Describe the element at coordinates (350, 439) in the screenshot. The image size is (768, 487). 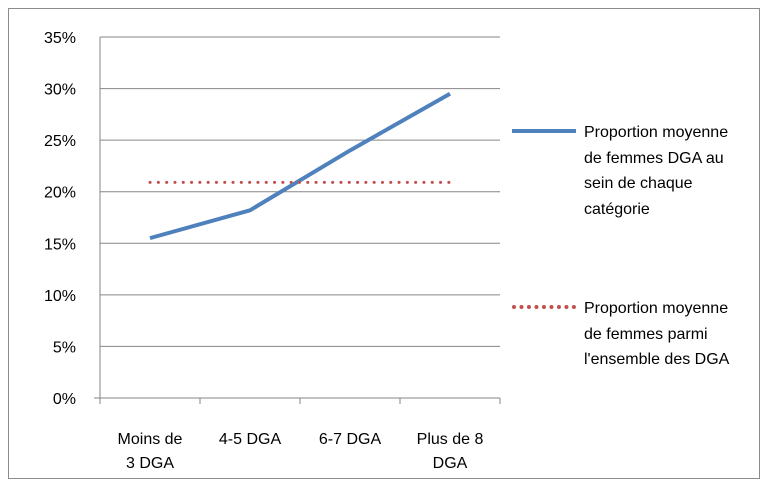
I see `x-tick-label: 6-7 DGA` at that location.